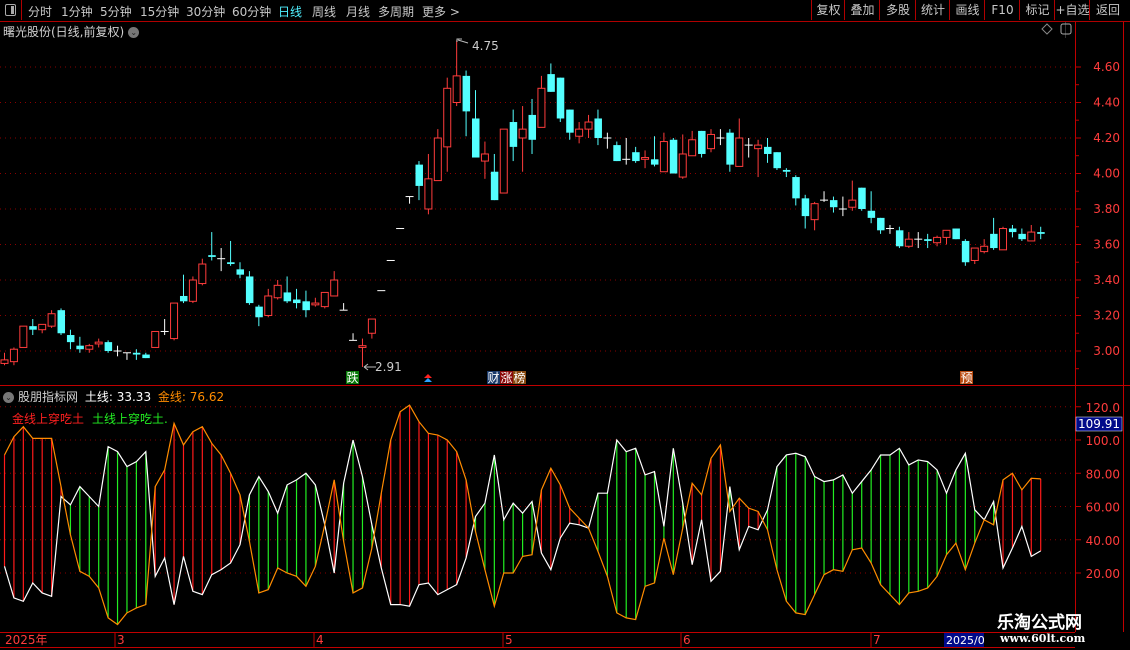  I want to click on toolbar-button: 多股, so click(897, 10).